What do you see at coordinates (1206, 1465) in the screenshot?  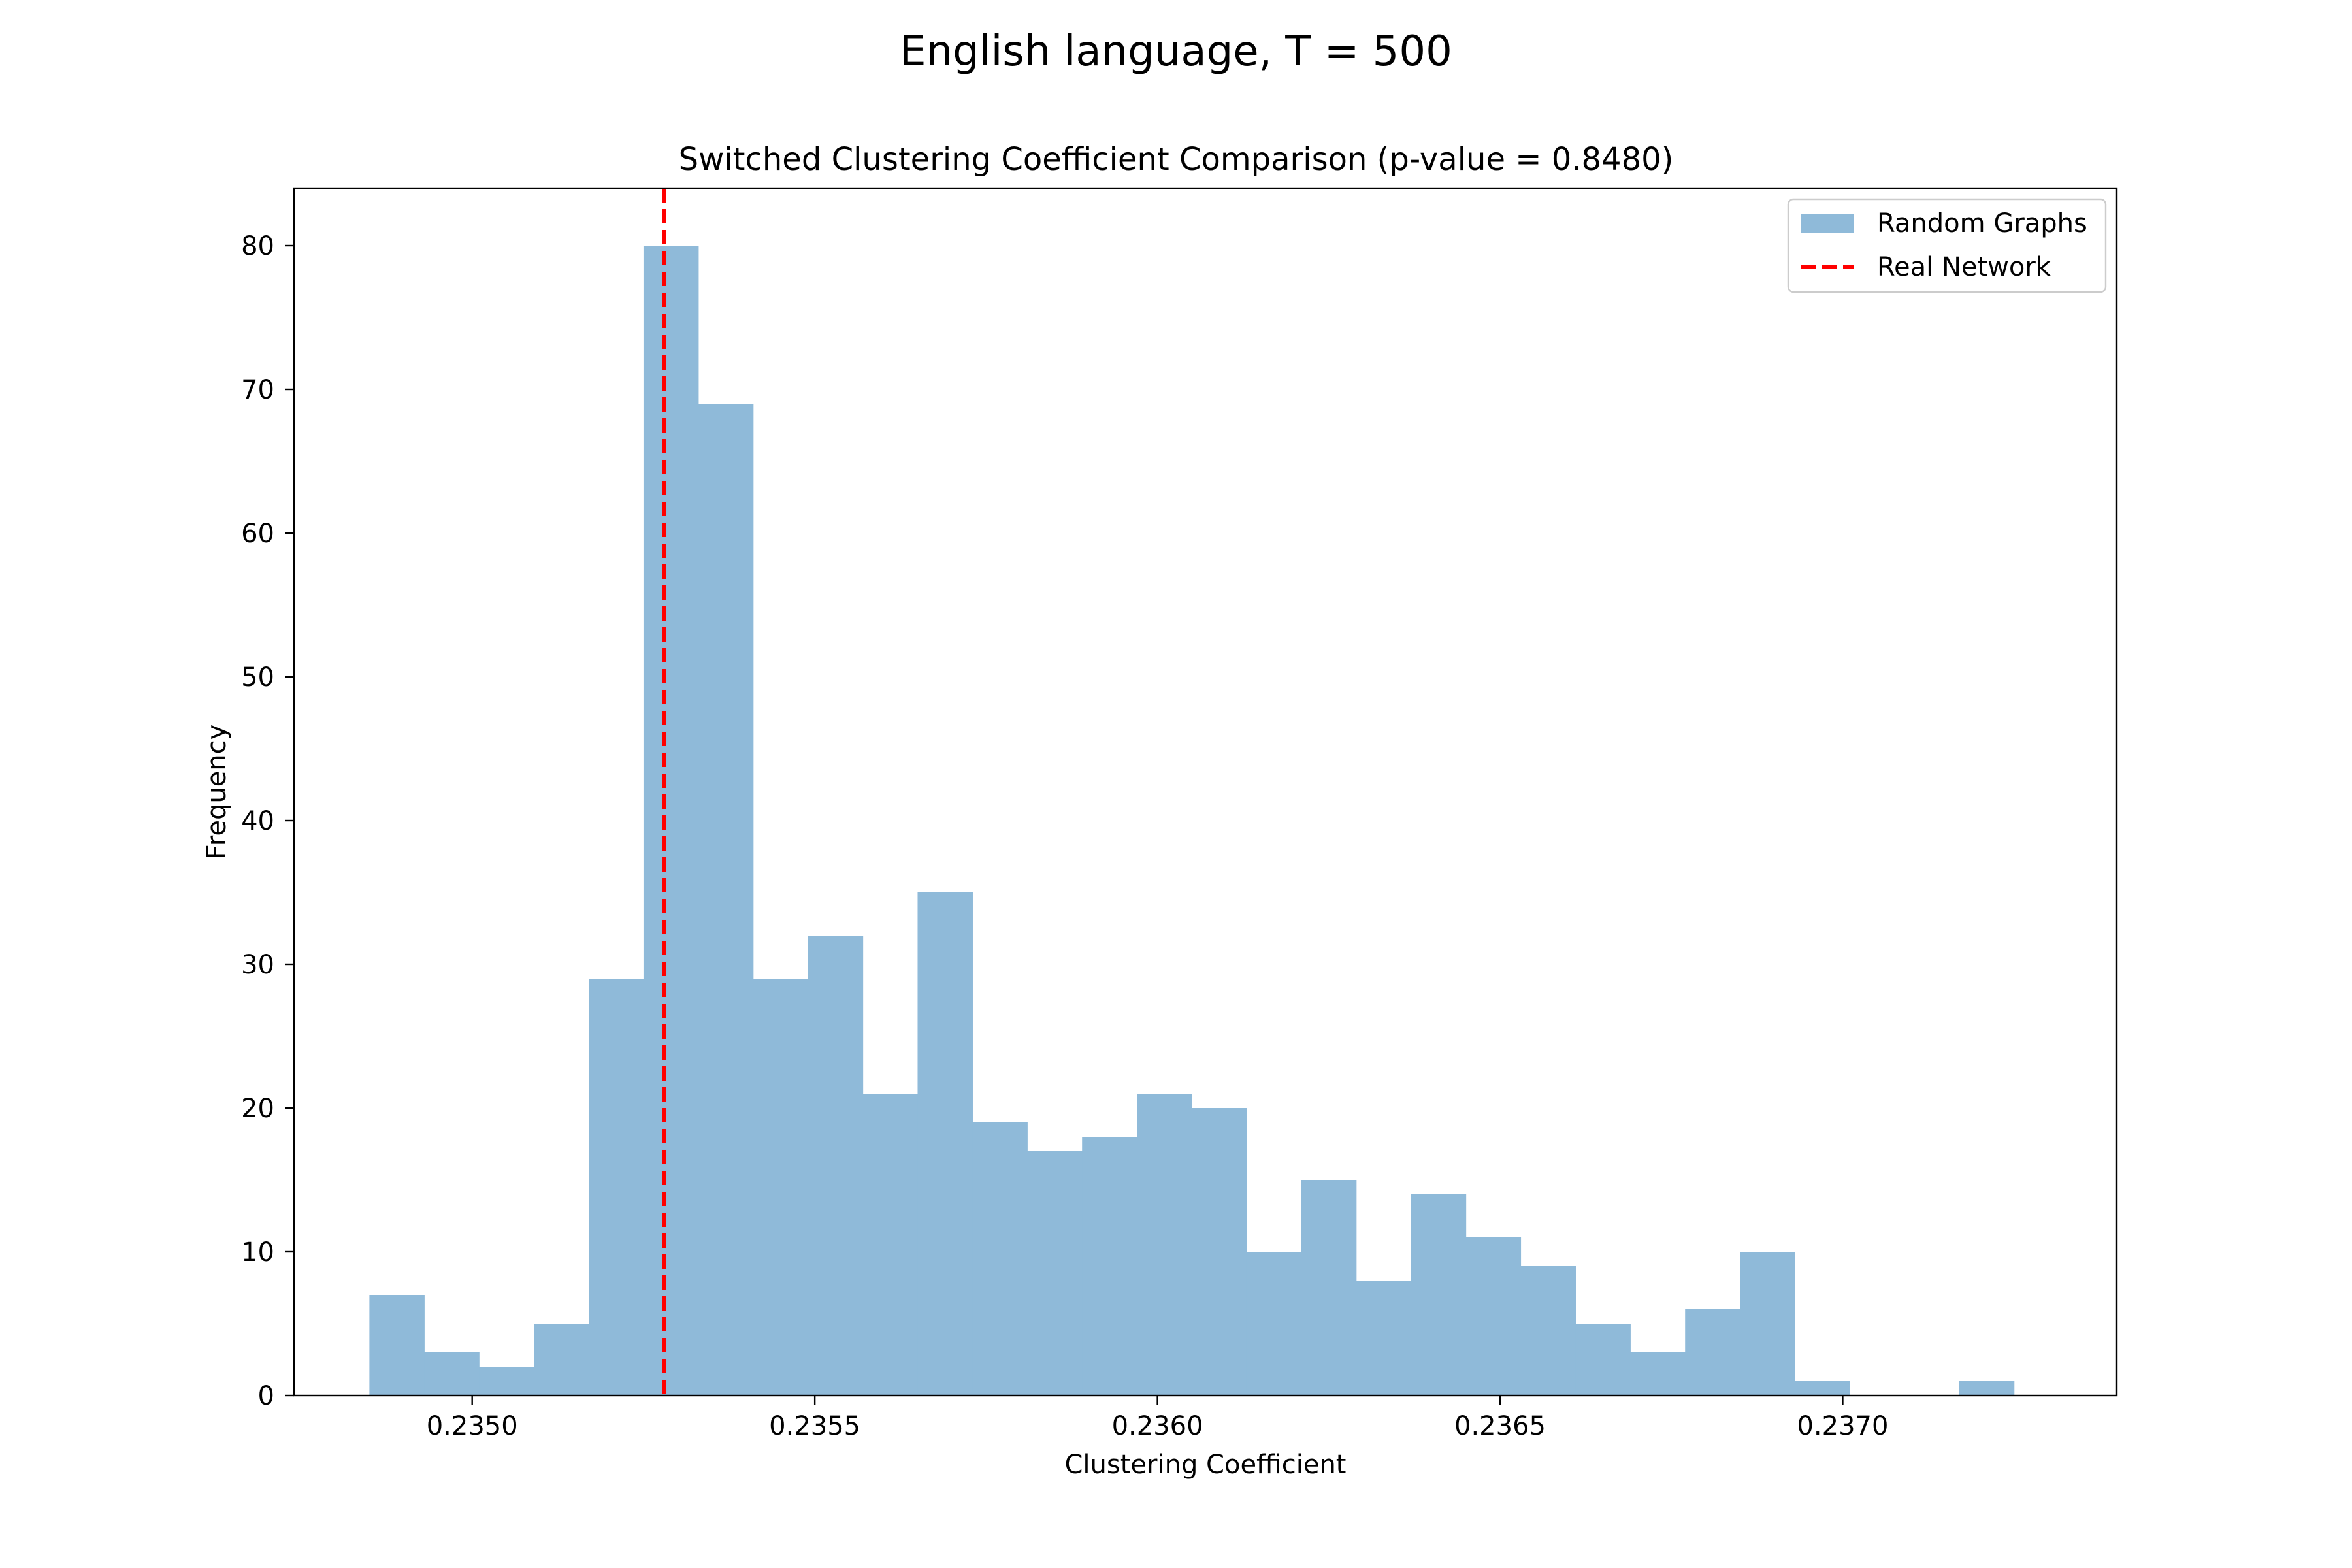 I see `x-axis-label: Clustering Coefficient` at bounding box center [1206, 1465].